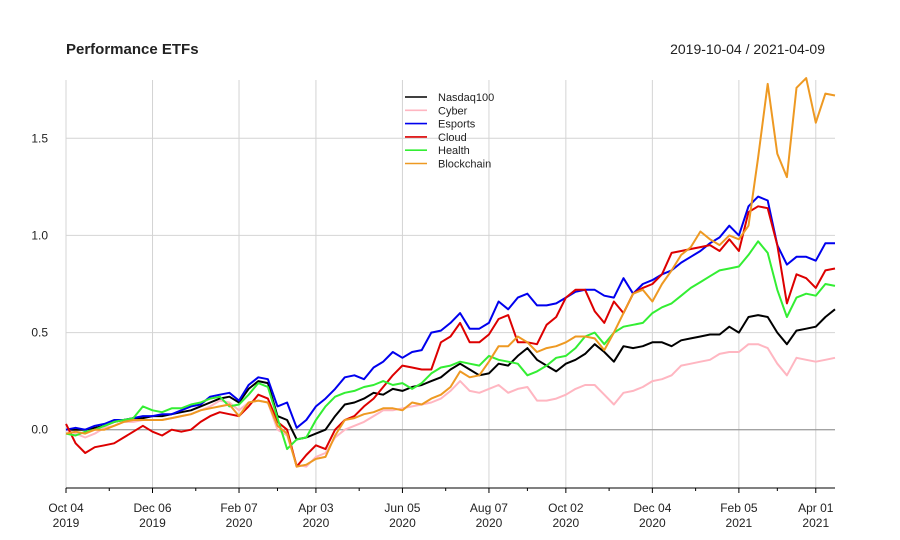  Describe the element at coordinates (652, 508) in the screenshot. I see `x-tick-label: Dec 04` at that location.